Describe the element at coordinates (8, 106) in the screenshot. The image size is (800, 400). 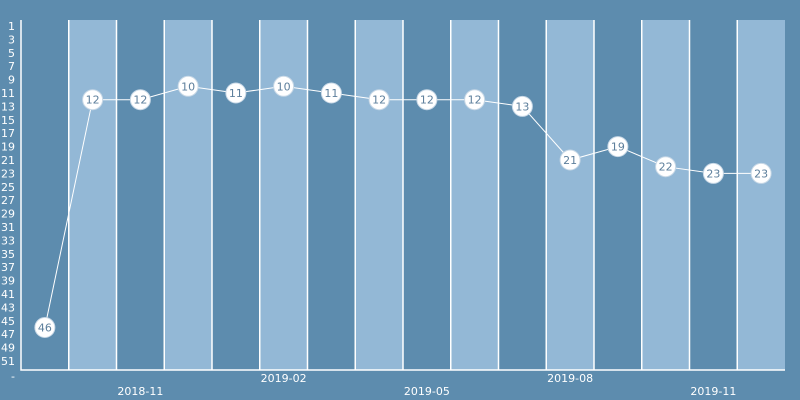
I see `y-tick-label: 13` at that location.